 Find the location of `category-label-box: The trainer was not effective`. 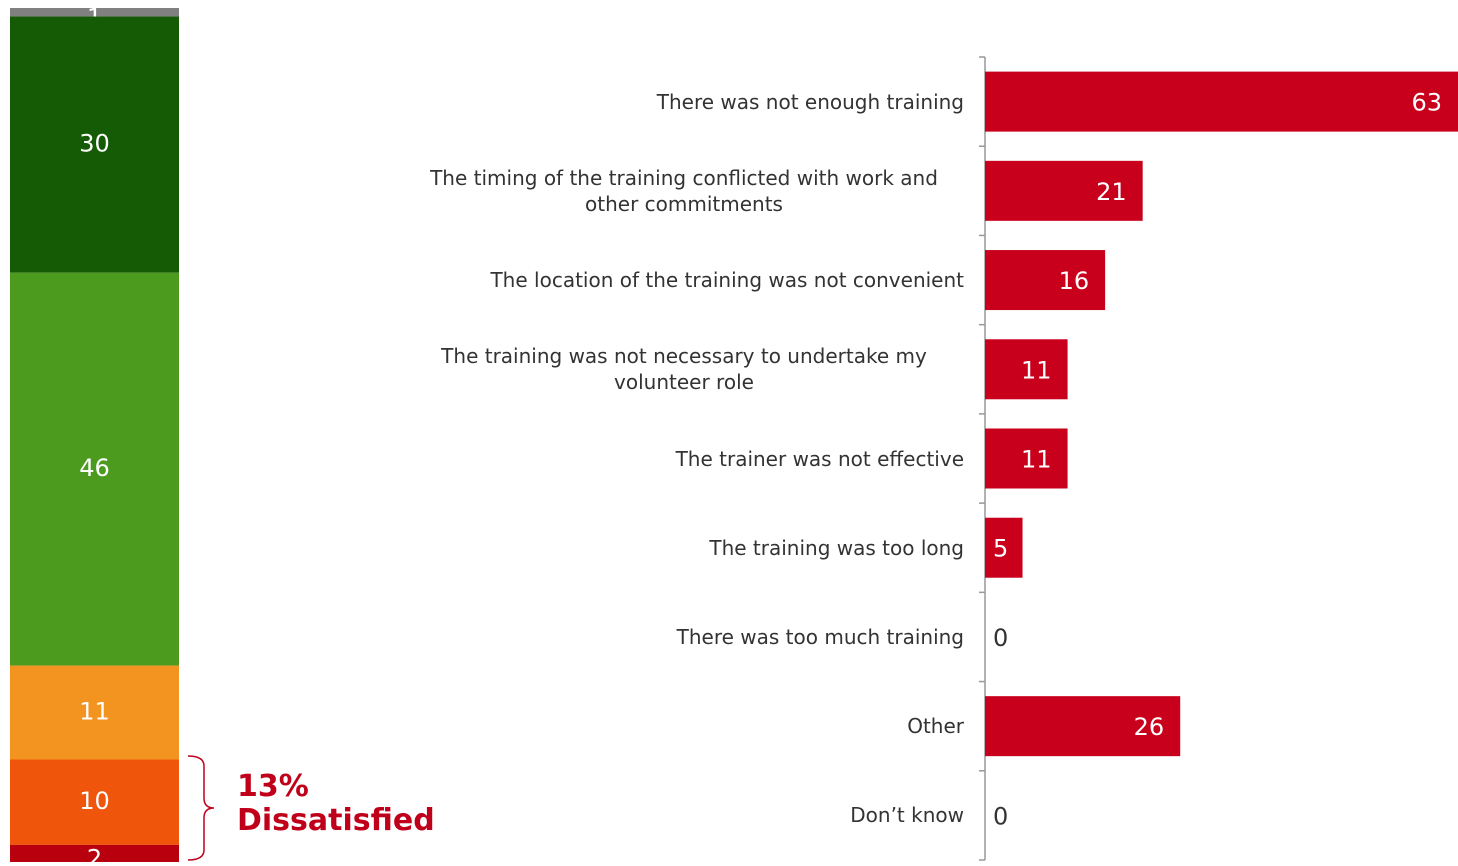

category-label-box: The trainer was not effective is located at coordinates (820, 459).